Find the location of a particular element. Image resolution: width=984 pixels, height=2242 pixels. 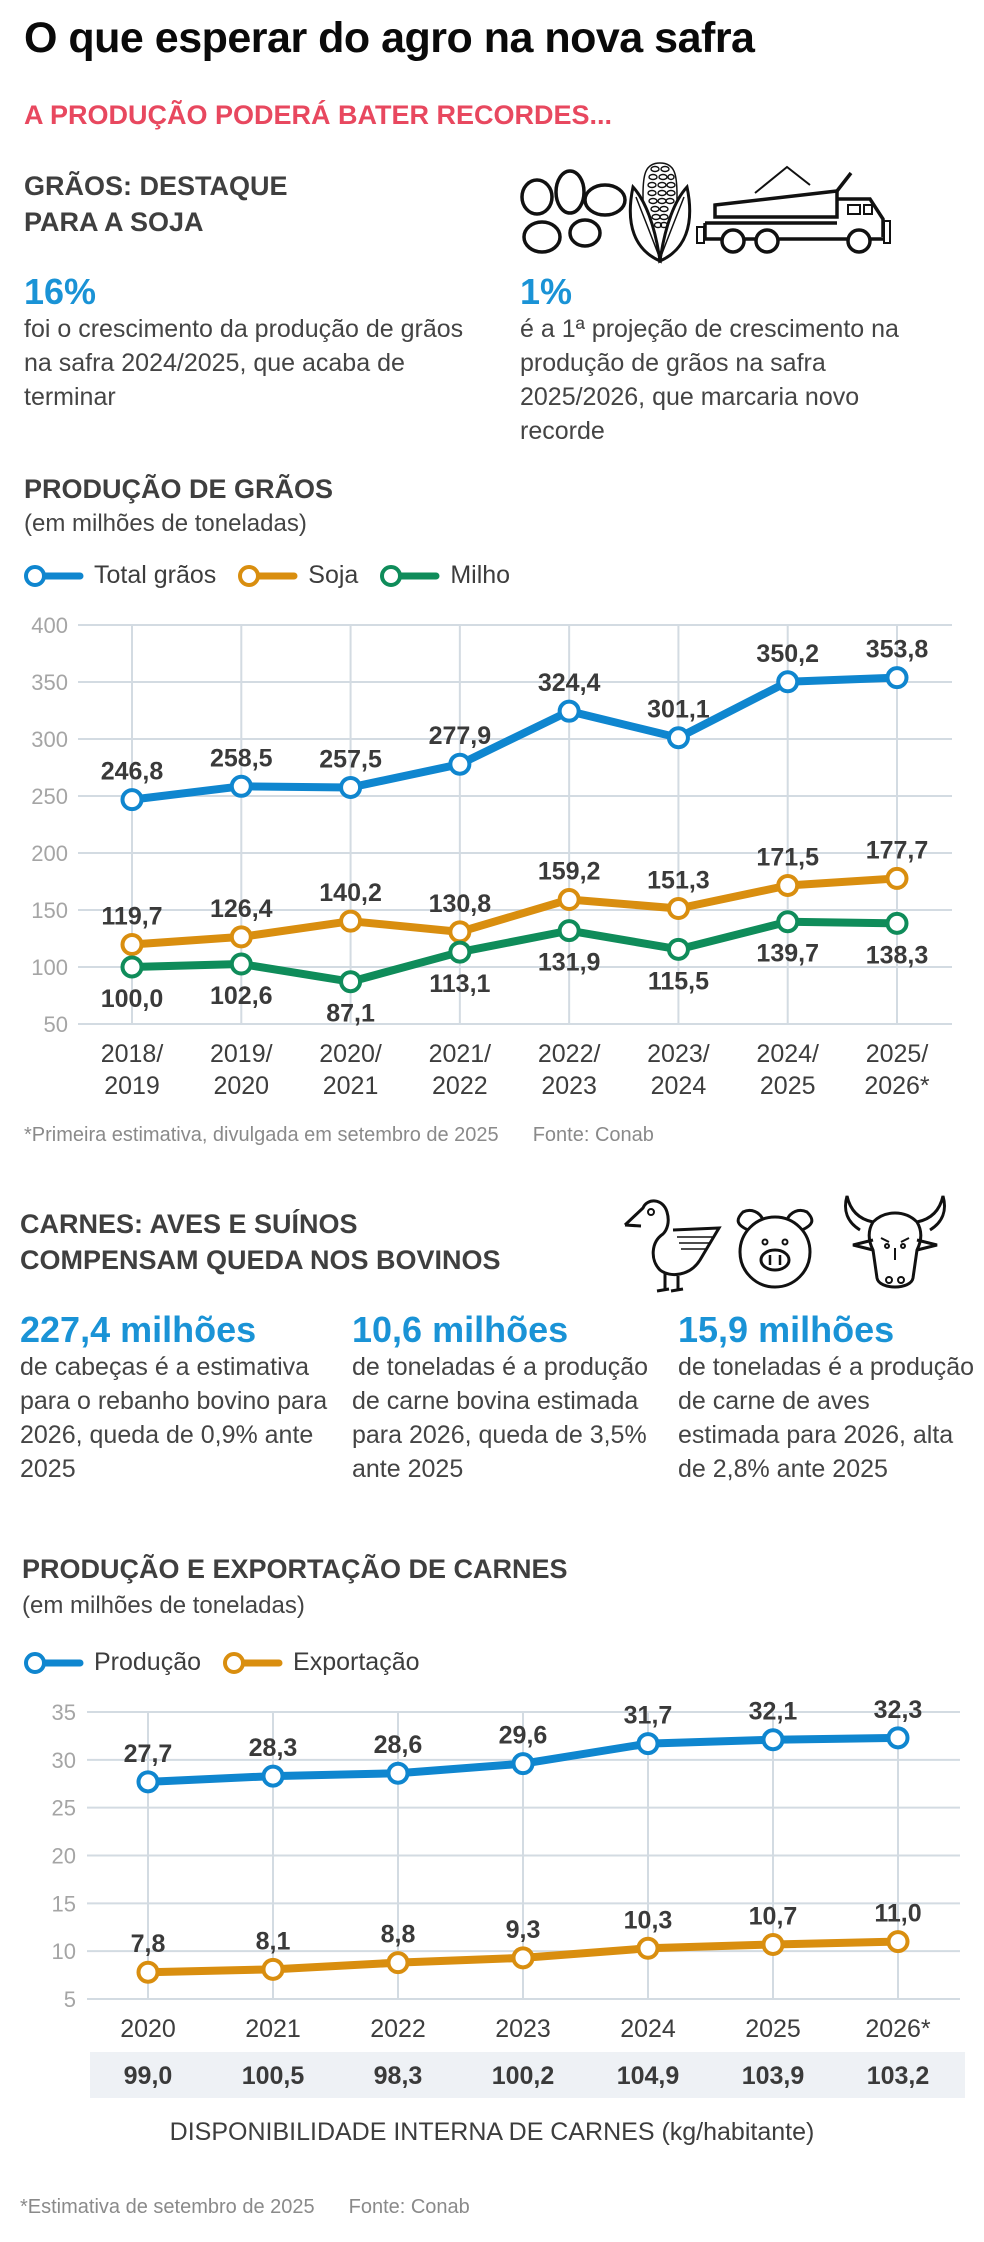

y-tick-label: 50 is located at coordinates (56, 1024).